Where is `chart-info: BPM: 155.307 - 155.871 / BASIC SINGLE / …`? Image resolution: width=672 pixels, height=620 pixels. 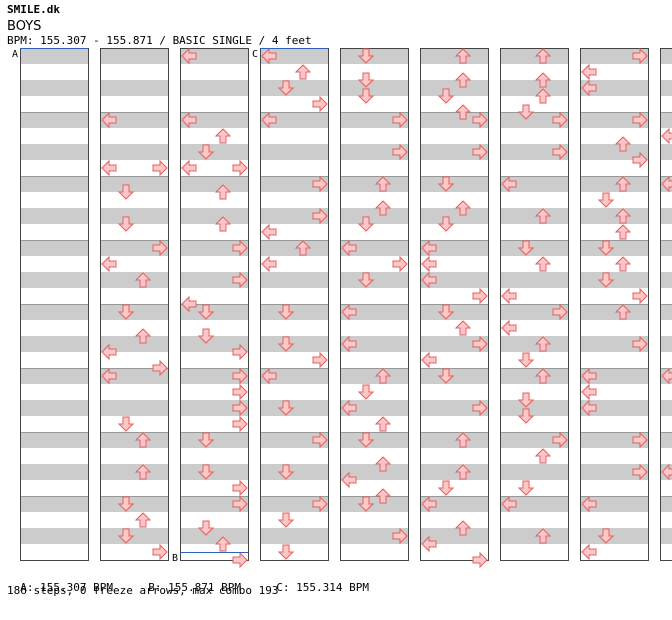 chart-info: BPM: 155.307 - 155.871 / BASIC SINGLE / … is located at coordinates (159, 40).